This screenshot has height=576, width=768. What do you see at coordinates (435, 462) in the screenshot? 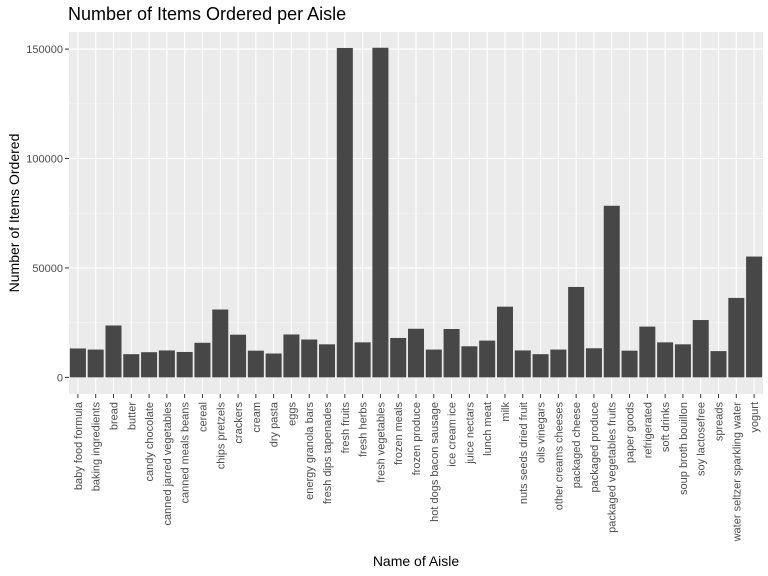
I see `x-tick-label: hot dogs bacon sausage` at bounding box center [435, 462].